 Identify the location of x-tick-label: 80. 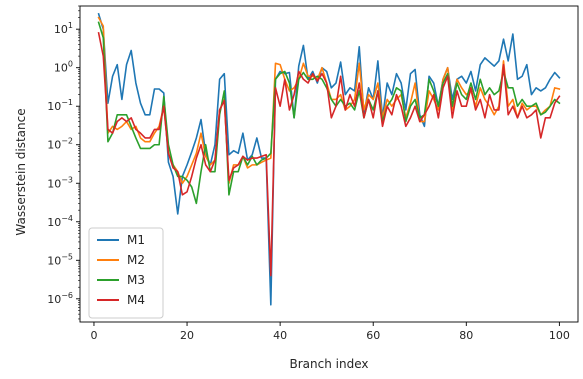
(466, 335).